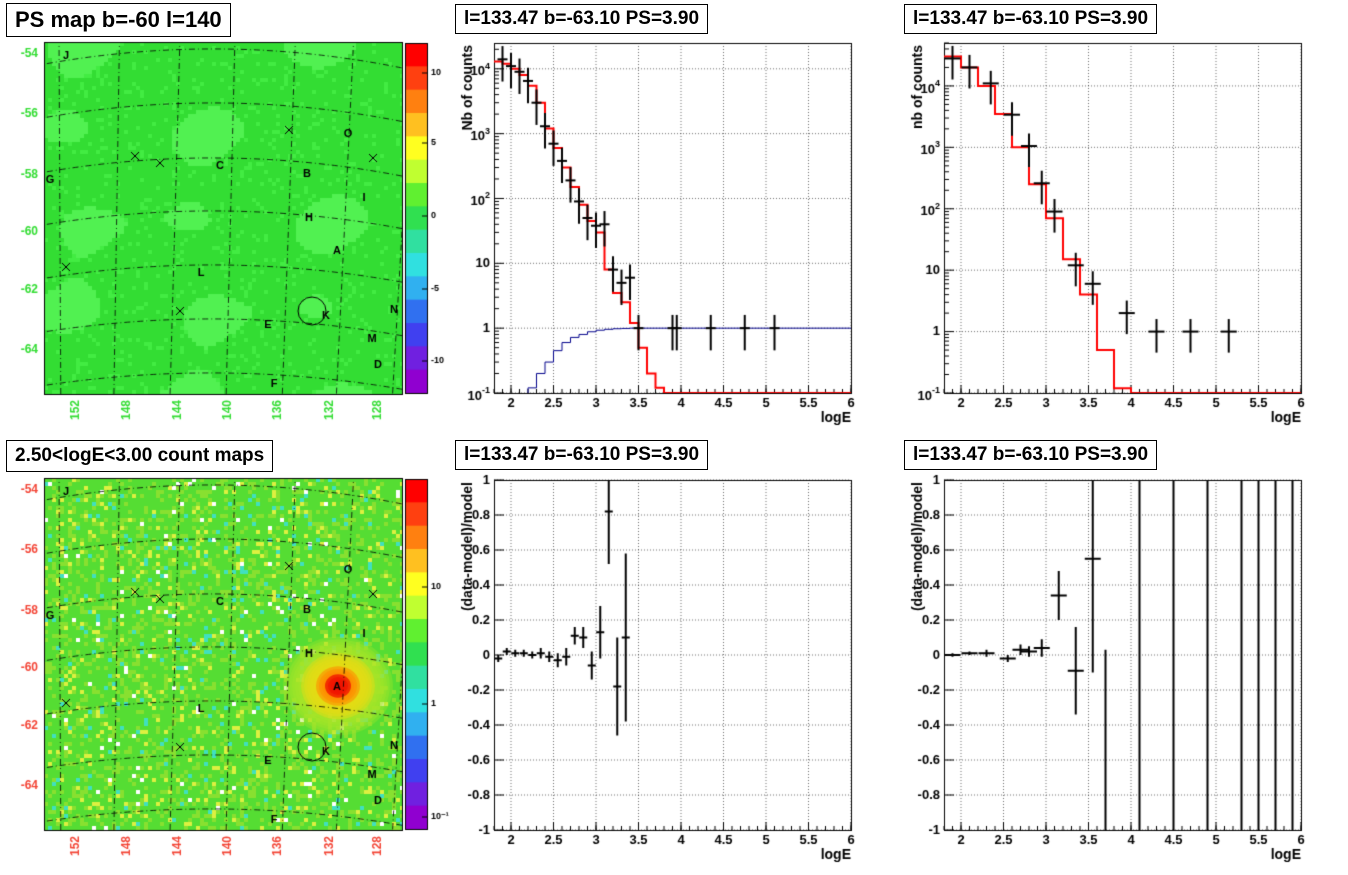 The width and height of the screenshot is (1348, 875). Describe the element at coordinates (582, 455) in the screenshot. I see `res1-title: l=133.47 b=-63.10 PS=3.90` at that location.